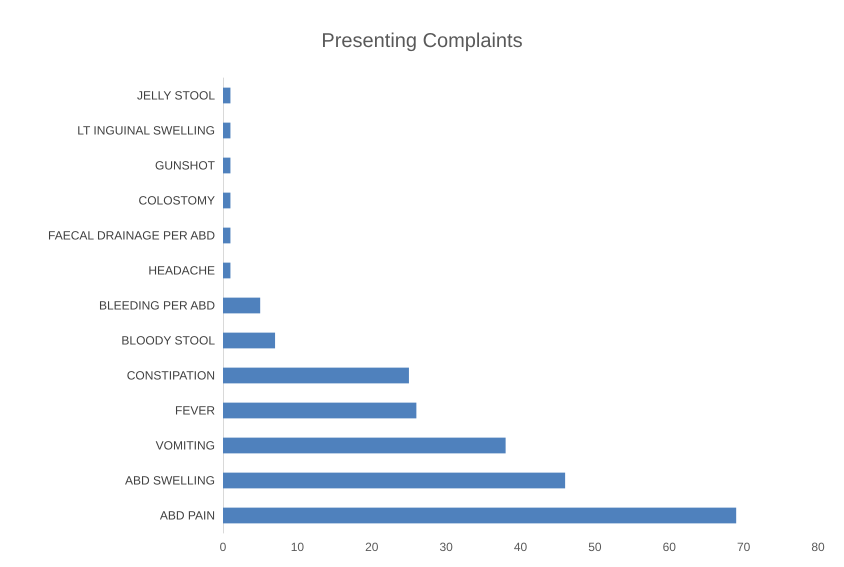 This screenshot has width=844, height=567. Describe the element at coordinates (169, 481) in the screenshot. I see `y-tick-label: ABD SWELLING` at that location.